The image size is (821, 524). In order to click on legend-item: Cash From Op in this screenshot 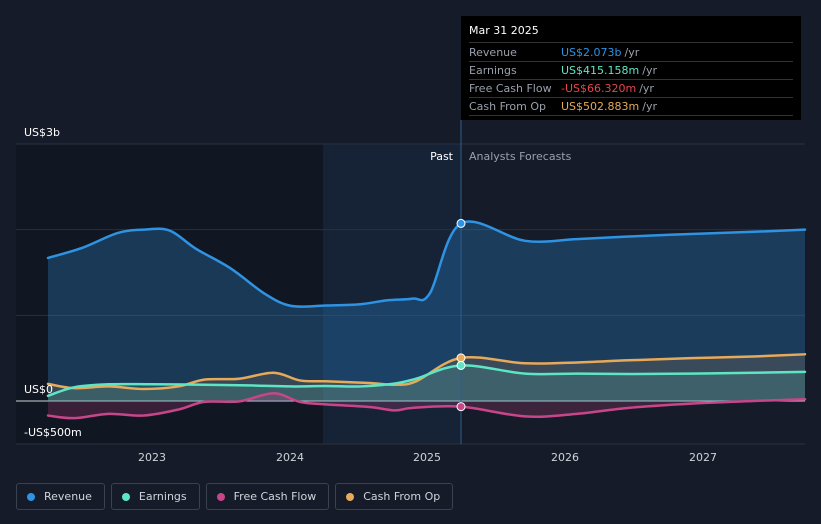, I will do `click(394, 496)`.